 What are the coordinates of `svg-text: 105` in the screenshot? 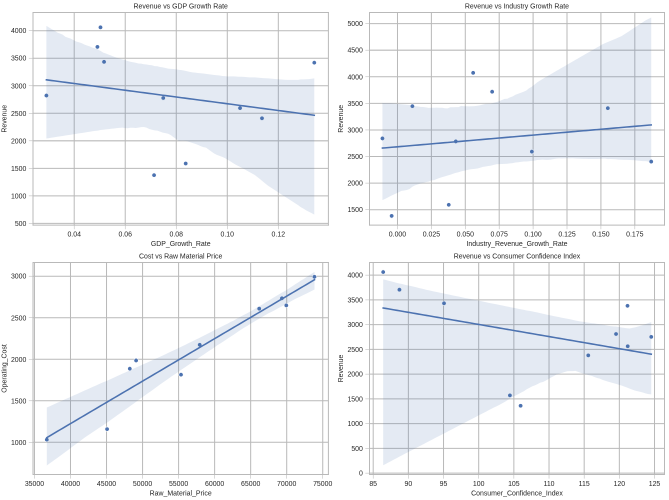 It's located at (514, 484).